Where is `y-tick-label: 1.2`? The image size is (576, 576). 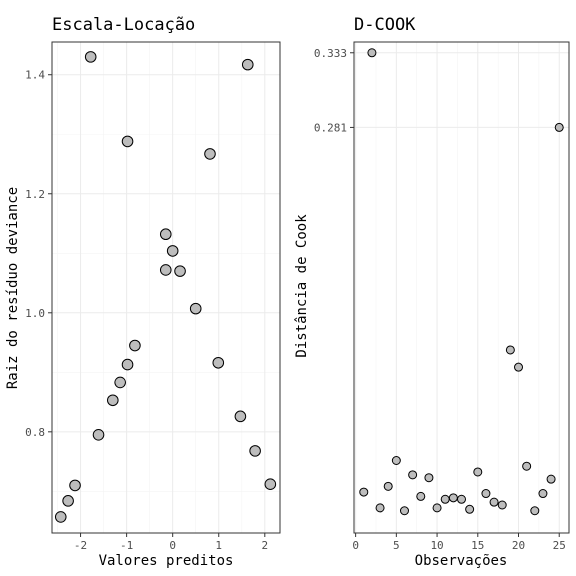
y-tick-label: 1.2 is located at coordinates (35, 194).